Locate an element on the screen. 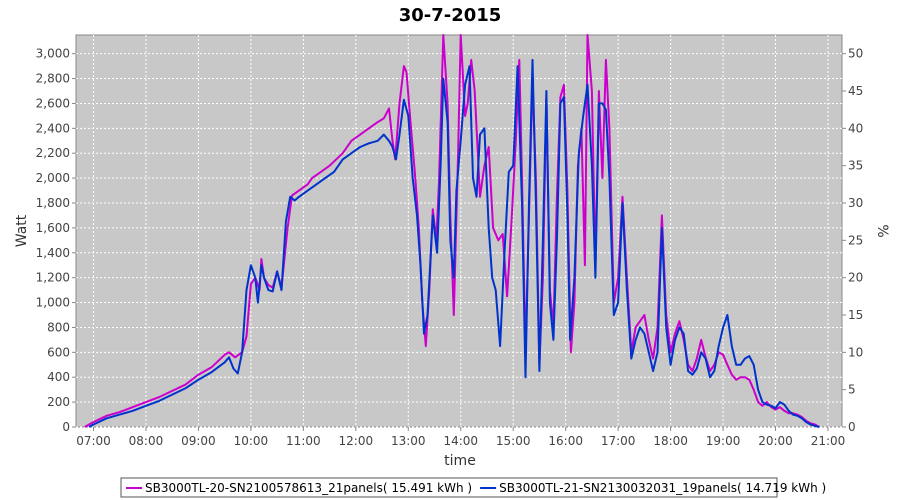 The image size is (900, 500). x-tick-label: 18:00 is located at coordinates (670, 441).